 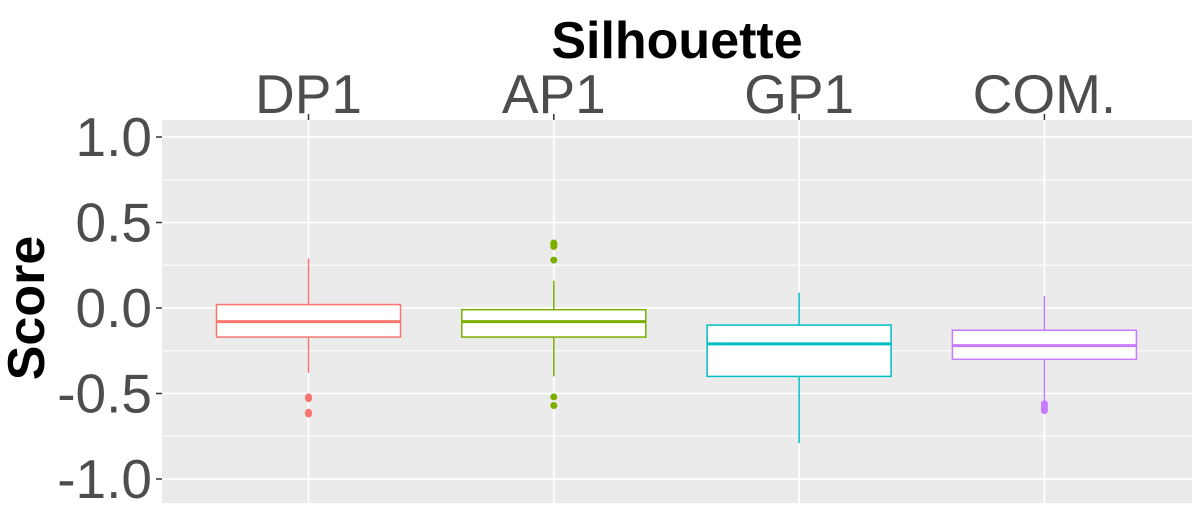 What do you see at coordinates (554, 94) in the screenshot?
I see `x-tick-label: AP1` at bounding box center [554, 94].